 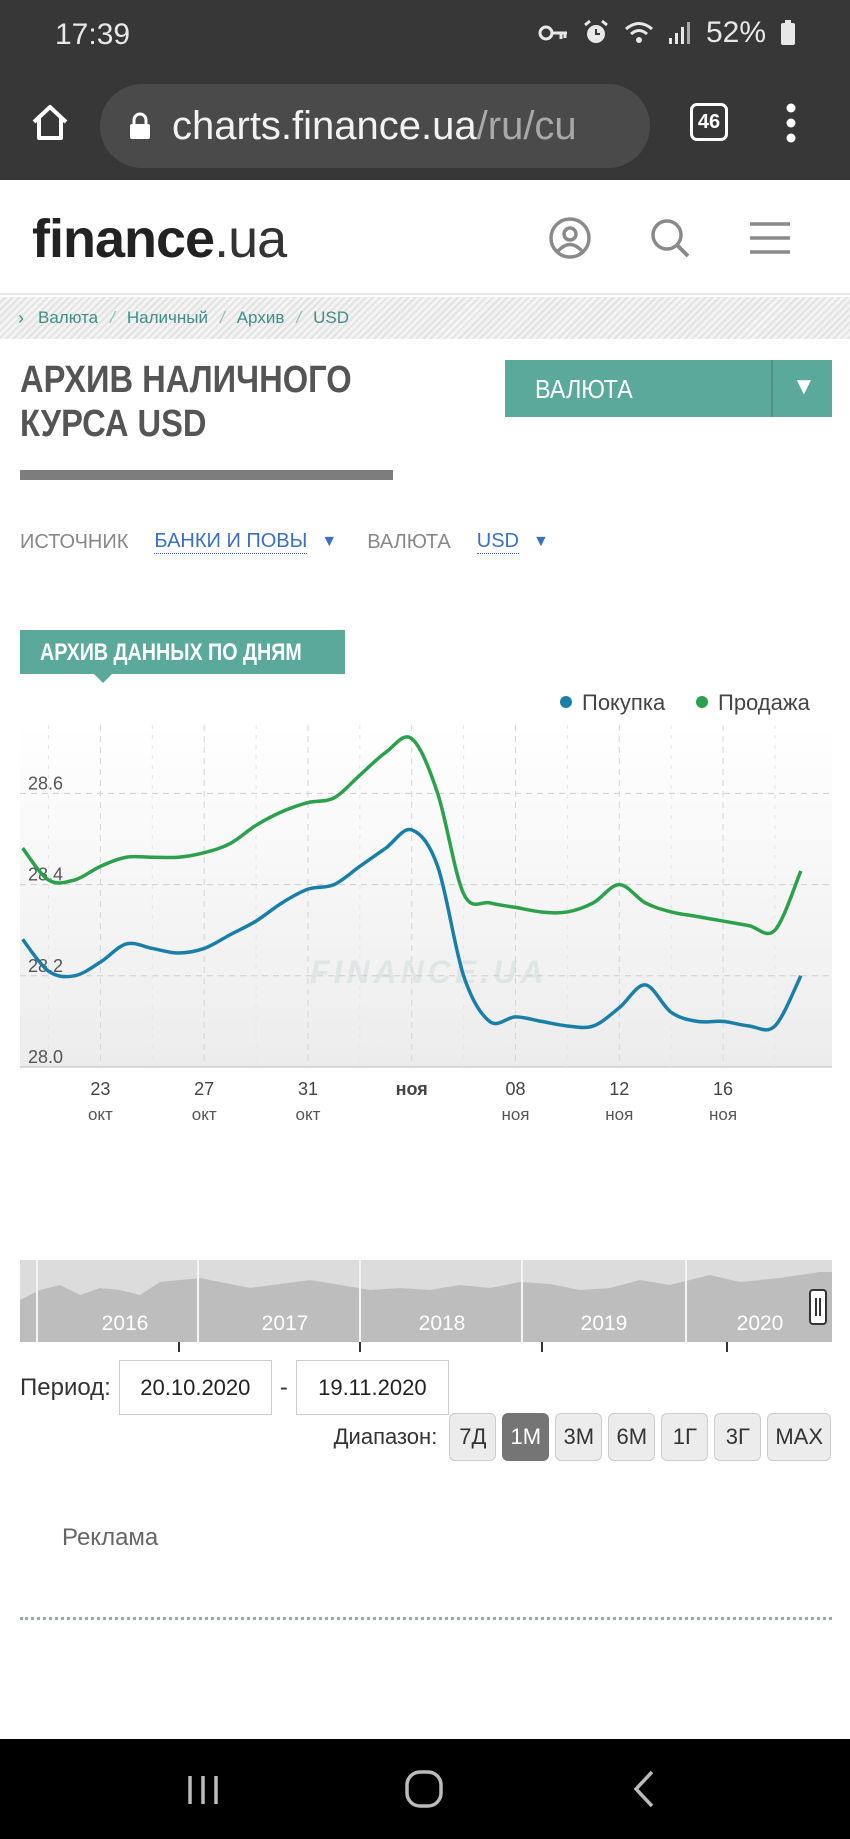 What do you see at coordinates (100, 1089) in the screenshot?
I see `x-tick-label: 23` at bounding box center [100, 1089].